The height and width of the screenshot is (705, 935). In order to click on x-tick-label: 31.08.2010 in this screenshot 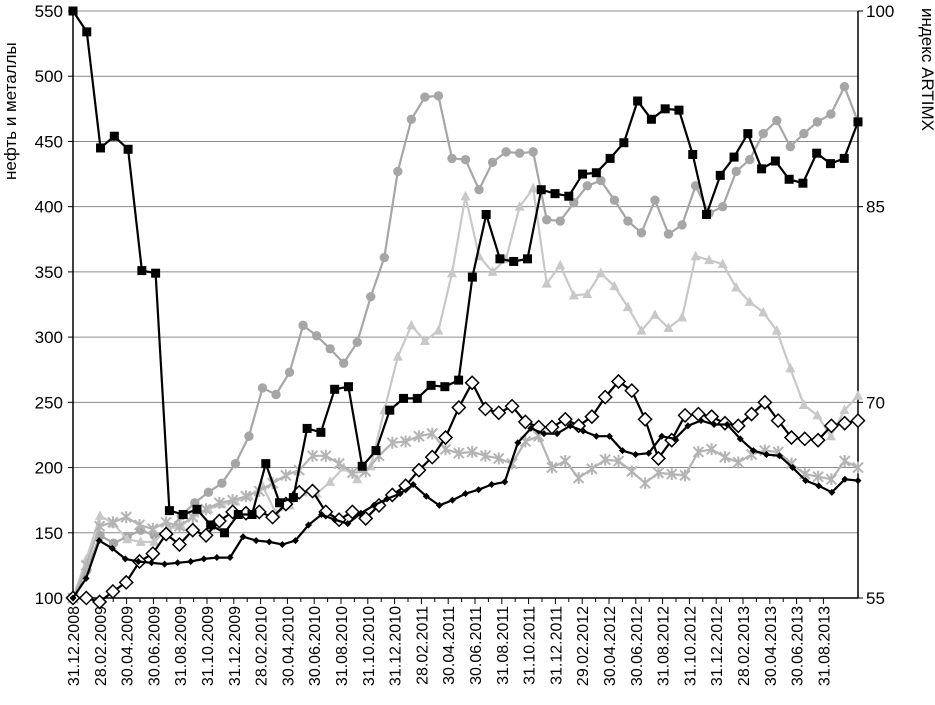, I will do `click(342, 646)`.